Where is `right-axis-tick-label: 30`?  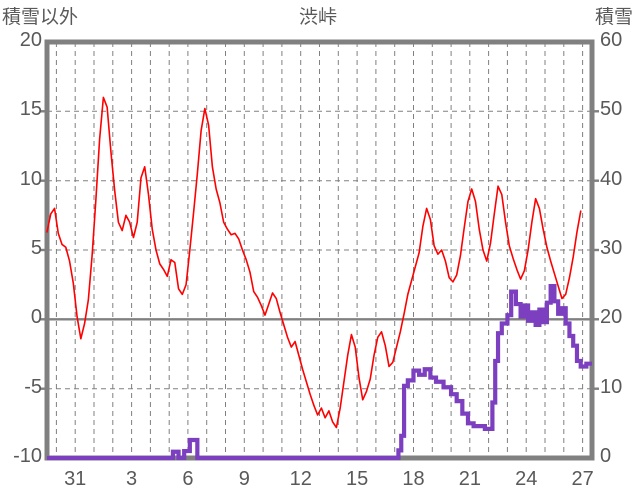
right-axis-tick-label: 30 is located at coordinates (611, 248).